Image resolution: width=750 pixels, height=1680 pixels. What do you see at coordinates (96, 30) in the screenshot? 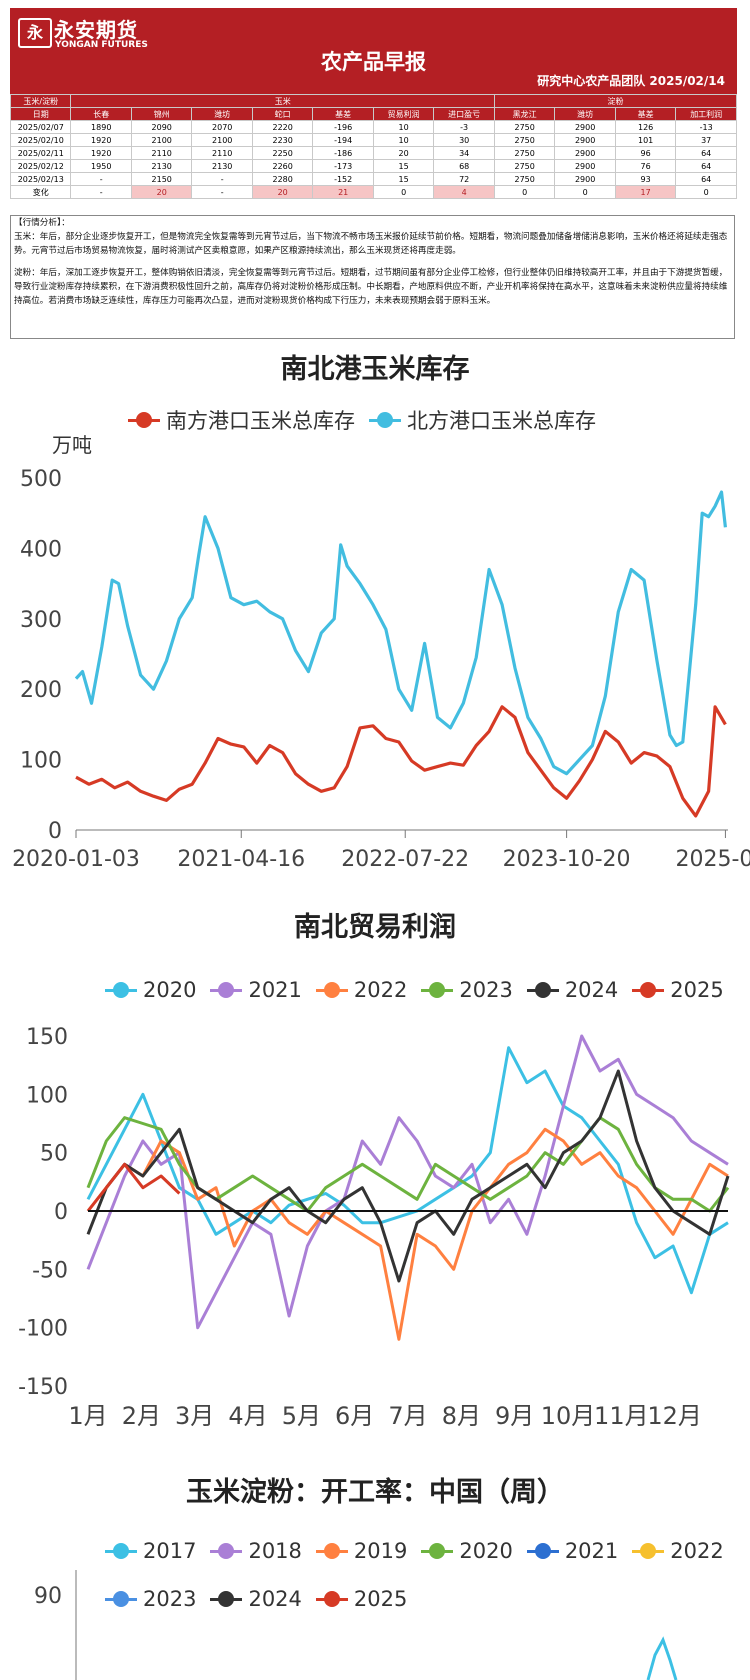
I see `logo-chinese-name: 永安期货` at bounding box center [96, 30].